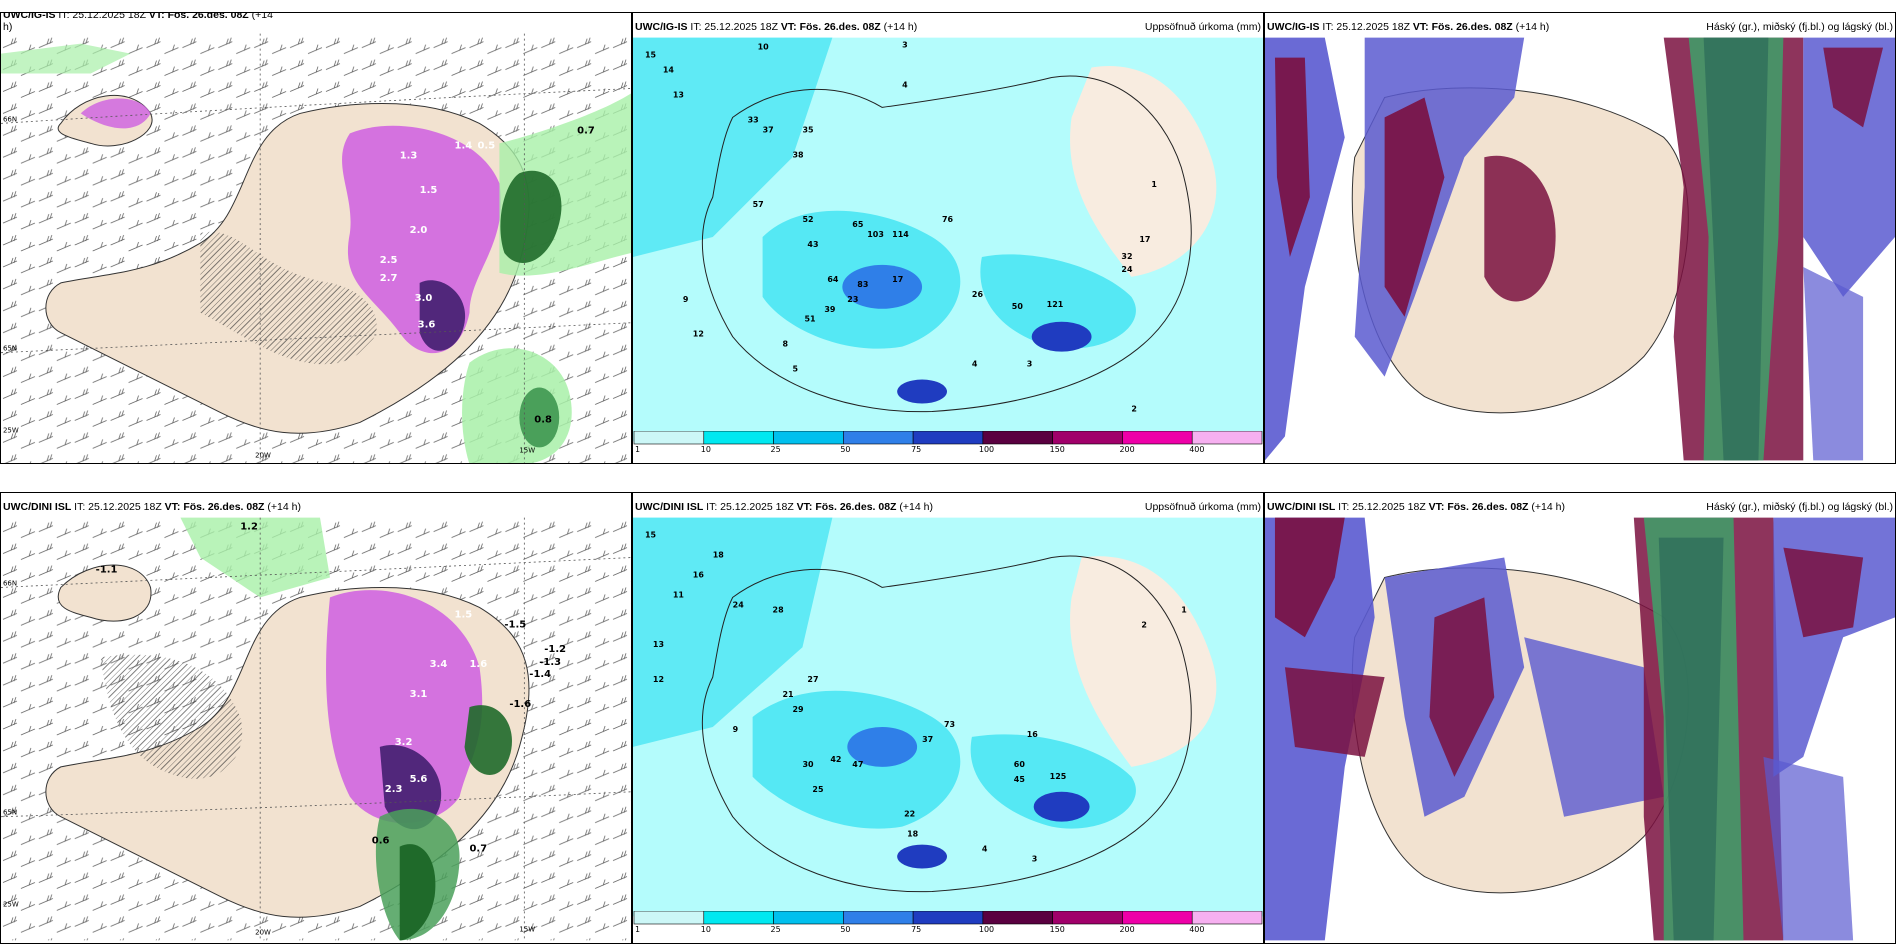 The height and width of the screenshot is (950, 1900). Describe the element at coordinates (539, 417) in the screenshot. I see `rain-core-south` at that location.